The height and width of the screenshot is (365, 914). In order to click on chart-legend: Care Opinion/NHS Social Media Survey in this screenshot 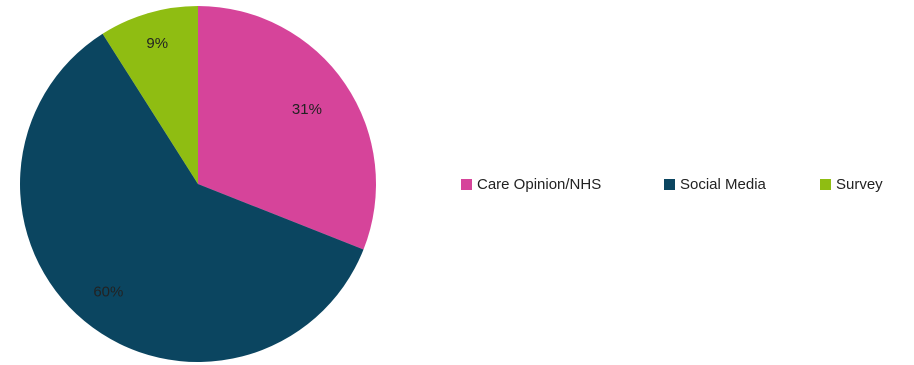, I will do `click(672, 184)`.